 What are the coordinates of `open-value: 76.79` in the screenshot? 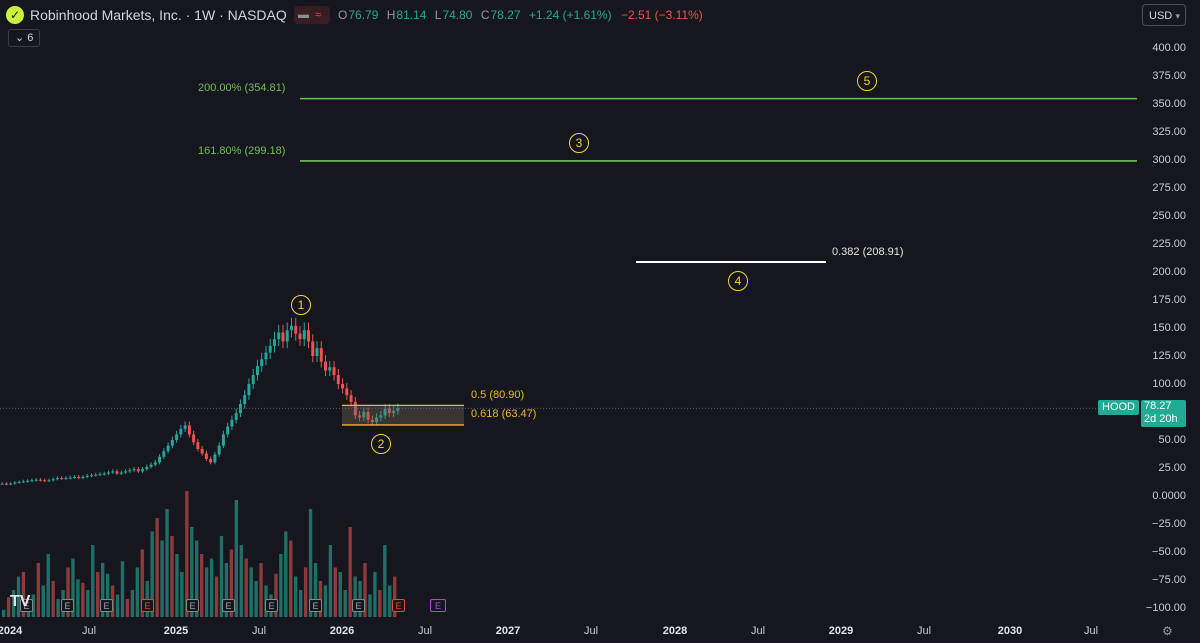 It's located at (363, 15).